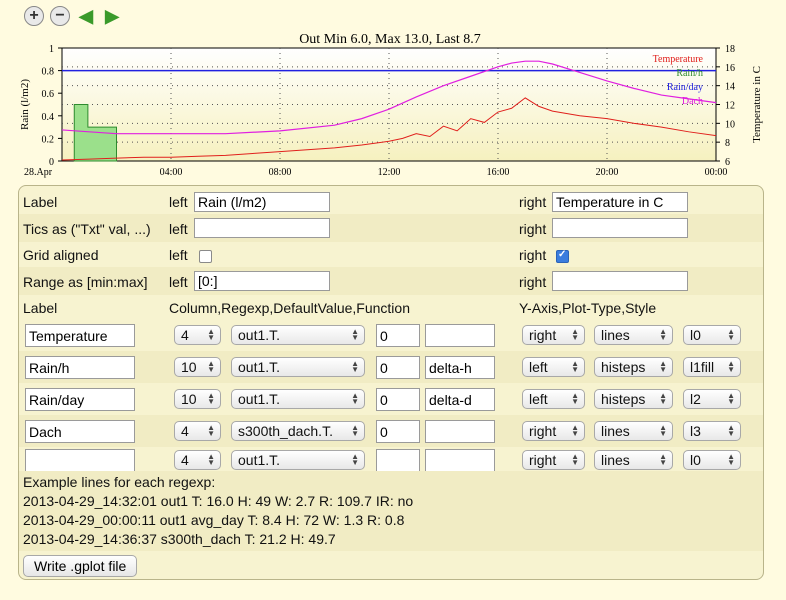  I want to click on tick-label-right: 12, so click(730, 106).